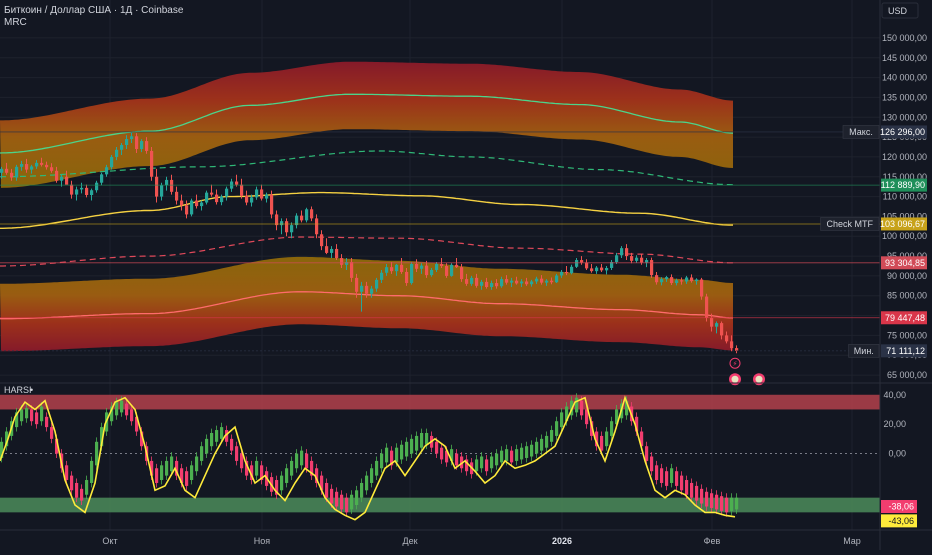 The image size is (932, 555). What do you see at coordinates (712, 541) in the screenshot?
I see `time-tick-label: Фев` at bounding box center [712, 541].